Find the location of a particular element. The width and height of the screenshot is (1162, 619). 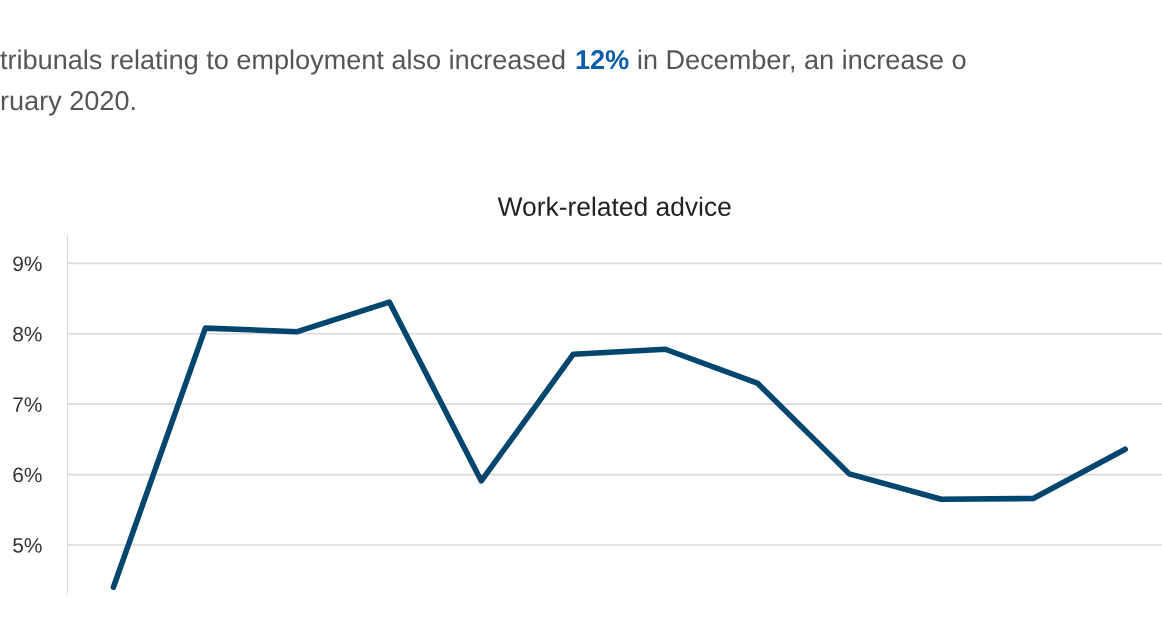

y-tick-label: 9% is located at coordinates (27, 264).